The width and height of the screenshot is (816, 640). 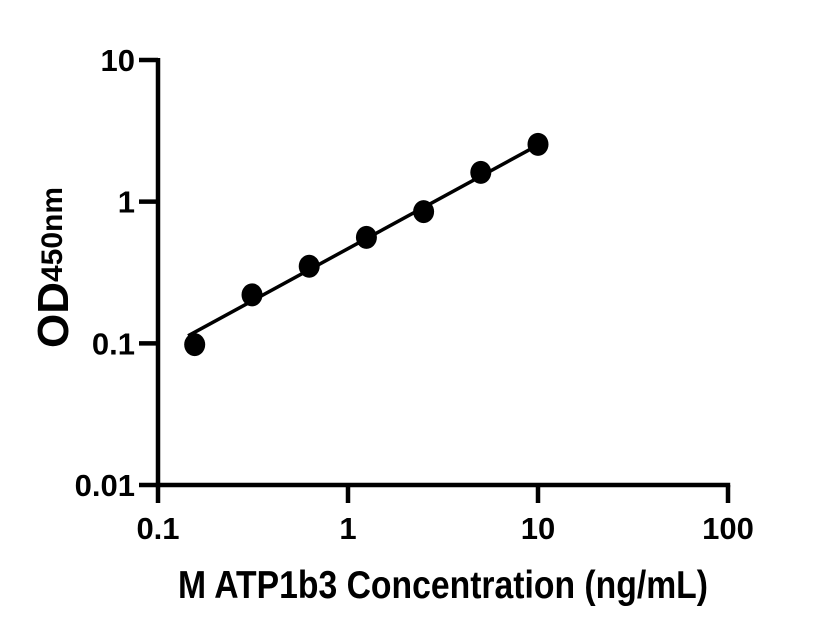 What do you see at coordinates (105, 485) in the screenshot?
I see `y-axis-tick-label: 0.01` at bounding box center [105, 485].